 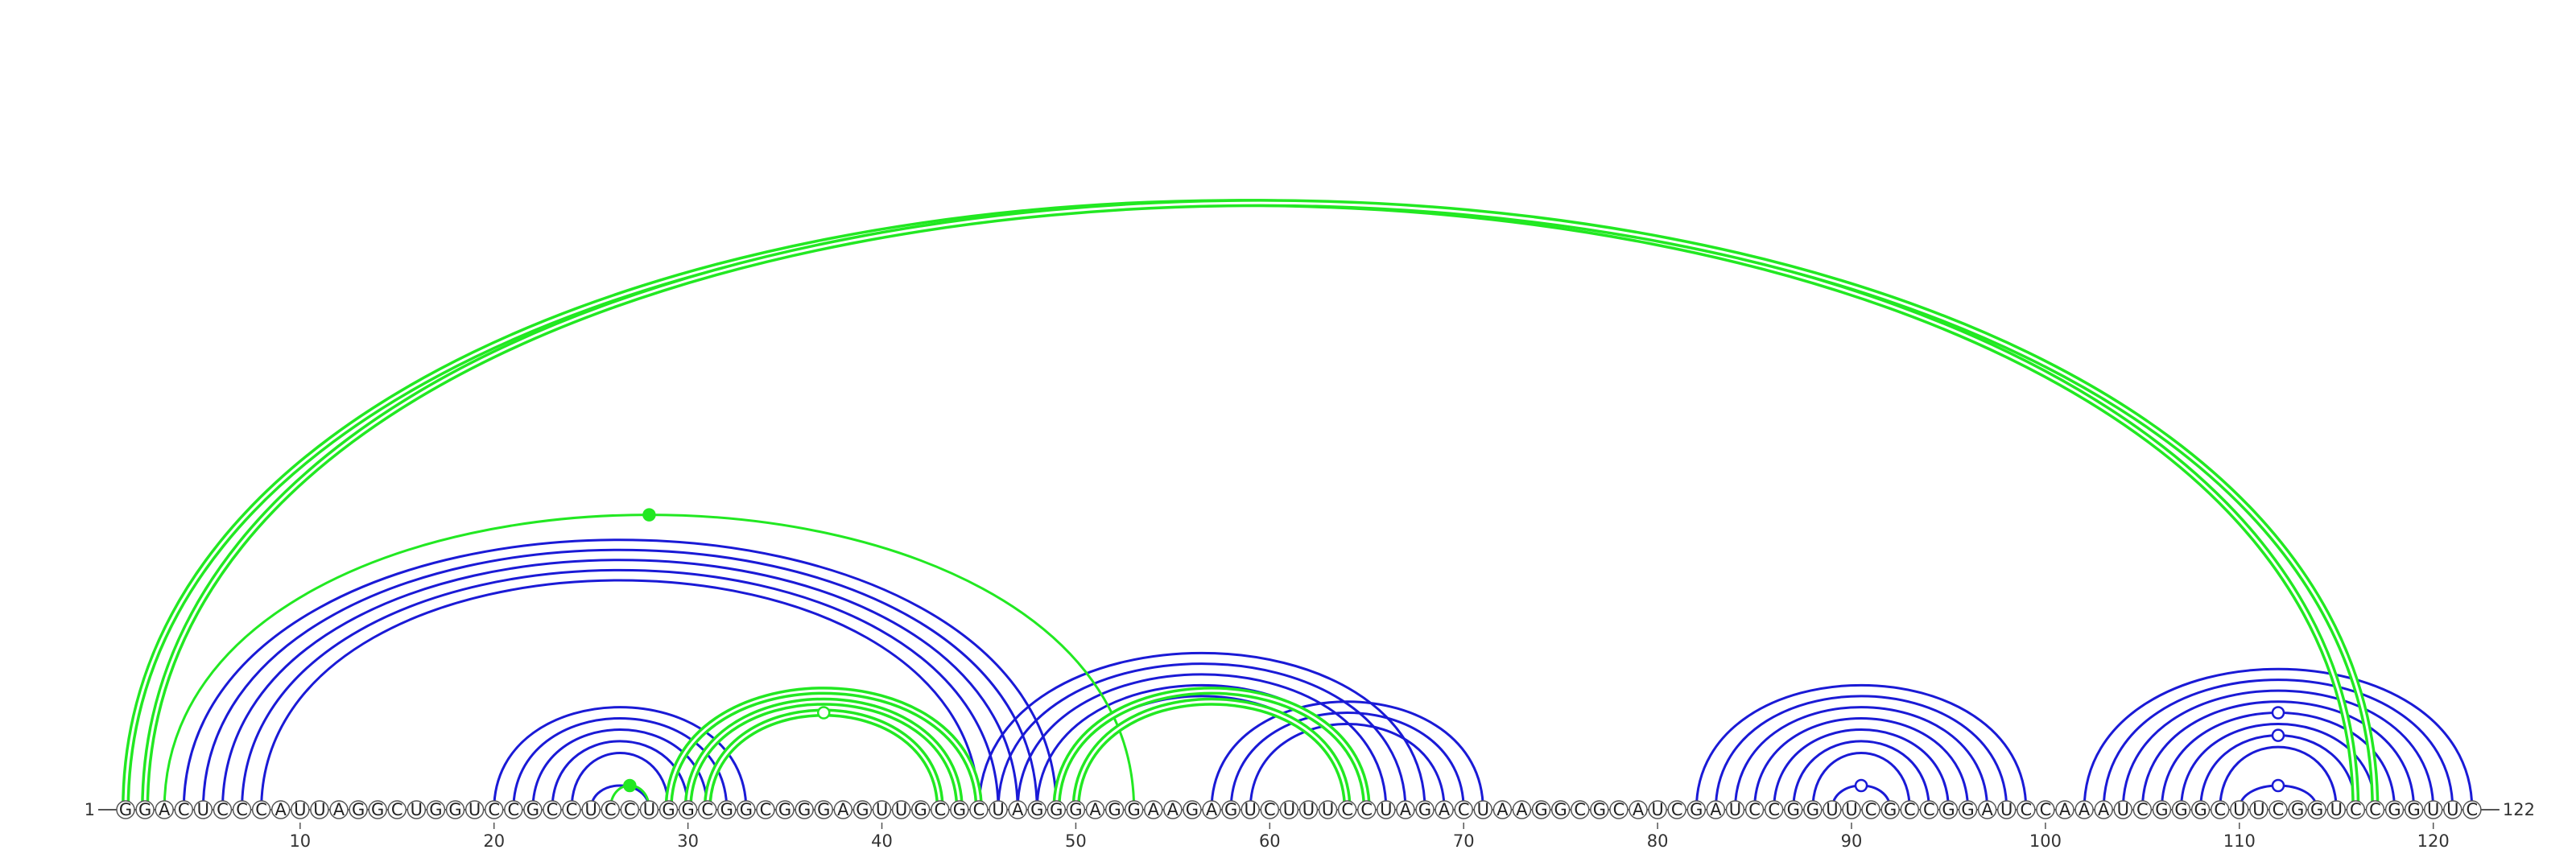 What do you see at coordinates (1270, 841) in the screenshot?
I see `position-tick-label: 60` at bounding box center [1270, 841].